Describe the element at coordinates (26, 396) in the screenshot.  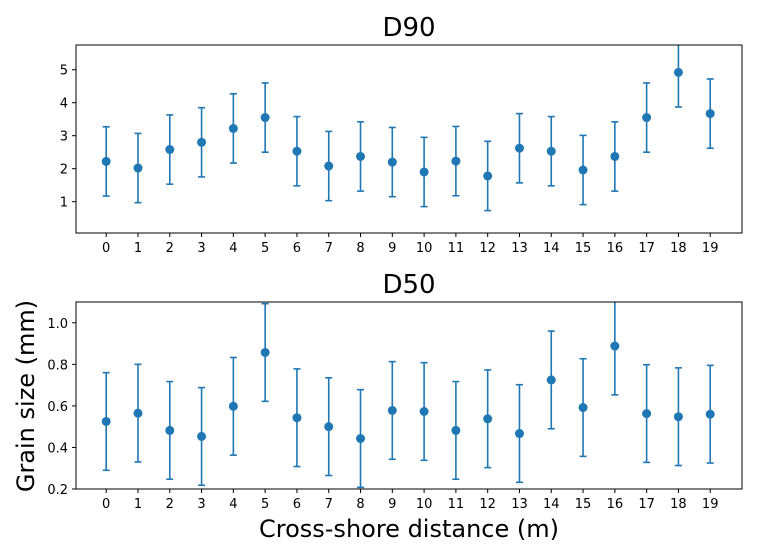
I see `y-axis-label: Grain size (mm)` at that location.